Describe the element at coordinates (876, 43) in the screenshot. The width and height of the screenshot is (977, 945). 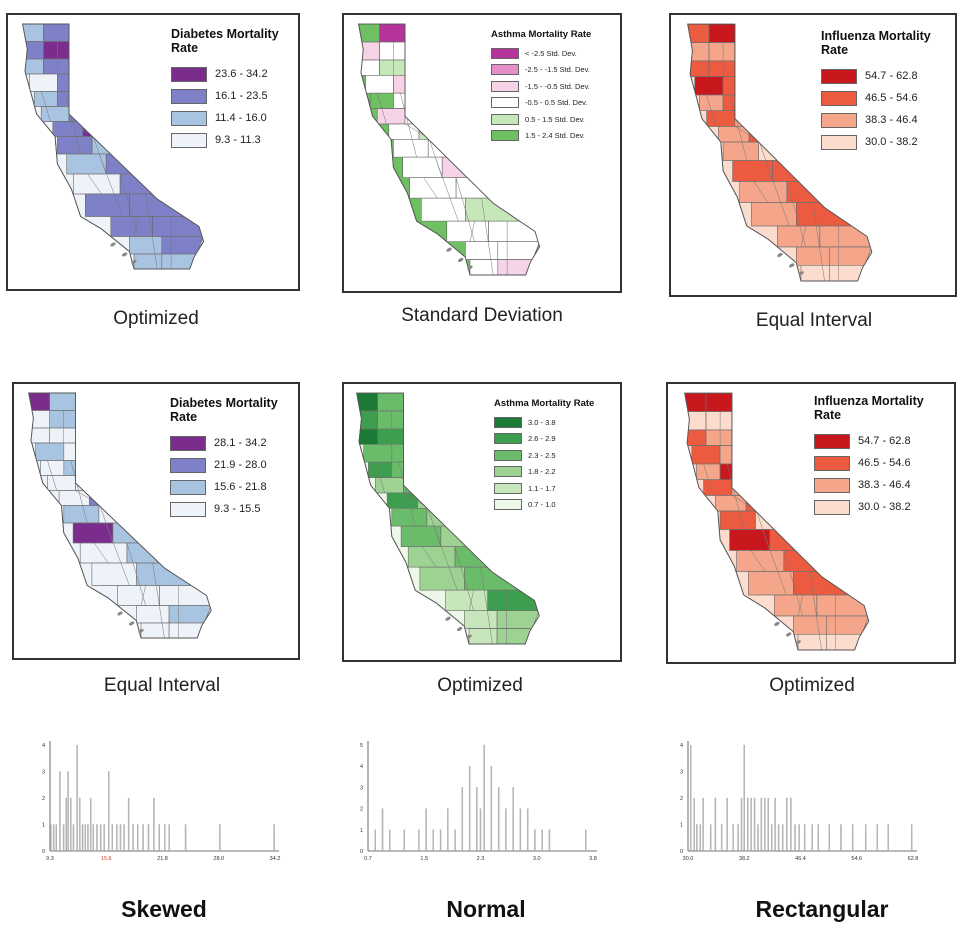
I see `legend-title: Influenza Mortality Rate` at that location.